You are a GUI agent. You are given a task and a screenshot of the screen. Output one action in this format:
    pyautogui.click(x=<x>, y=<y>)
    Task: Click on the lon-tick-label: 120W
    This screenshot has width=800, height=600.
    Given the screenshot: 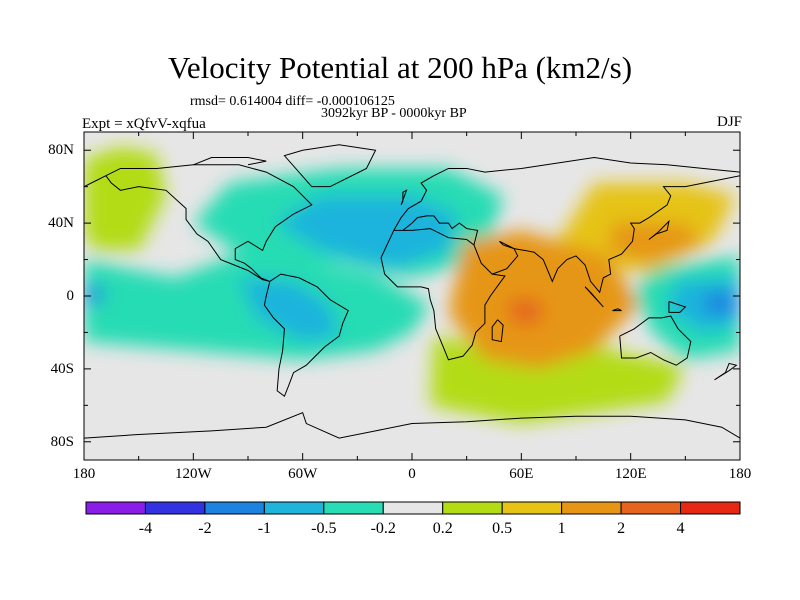 What is the action you would take?
    pyautogui.click(x=193, y=474)
    